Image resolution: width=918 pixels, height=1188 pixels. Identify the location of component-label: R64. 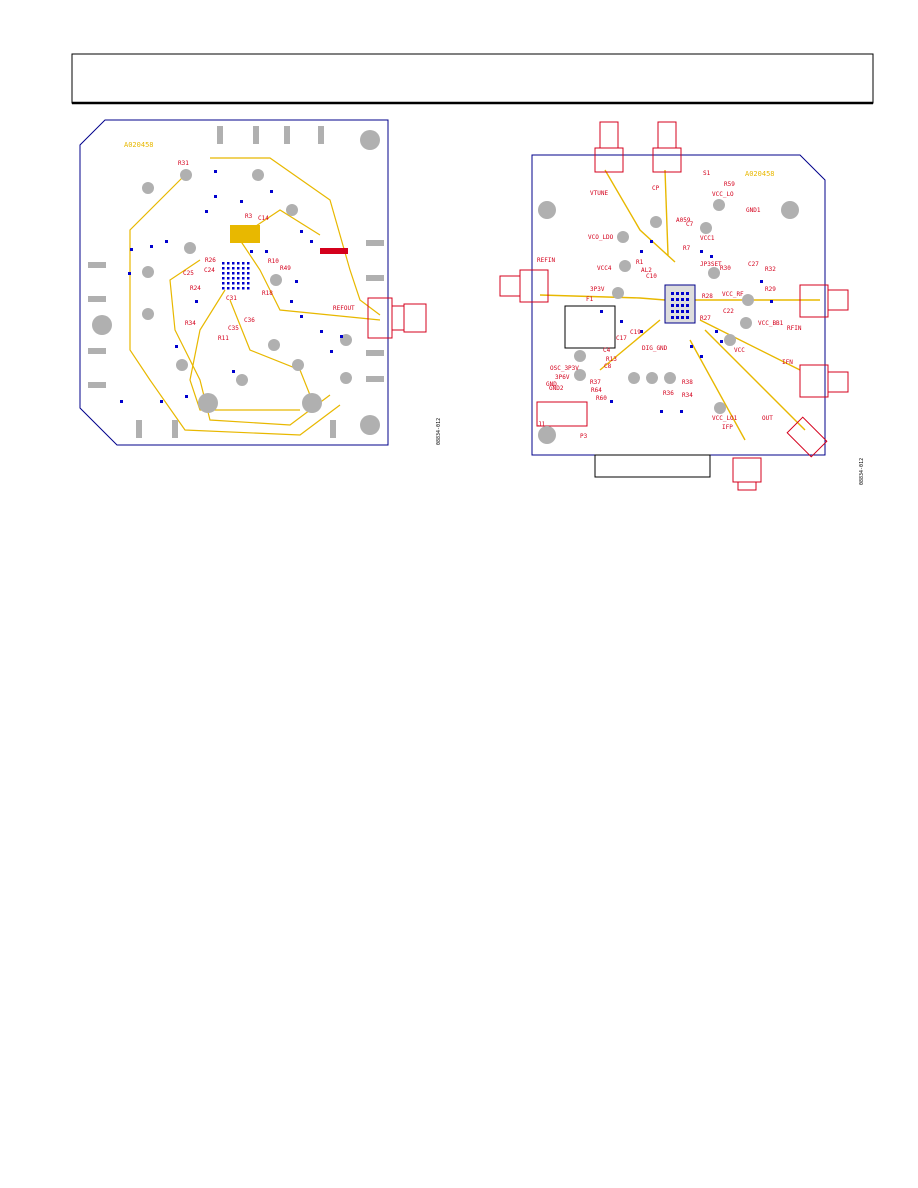
(596, 390).